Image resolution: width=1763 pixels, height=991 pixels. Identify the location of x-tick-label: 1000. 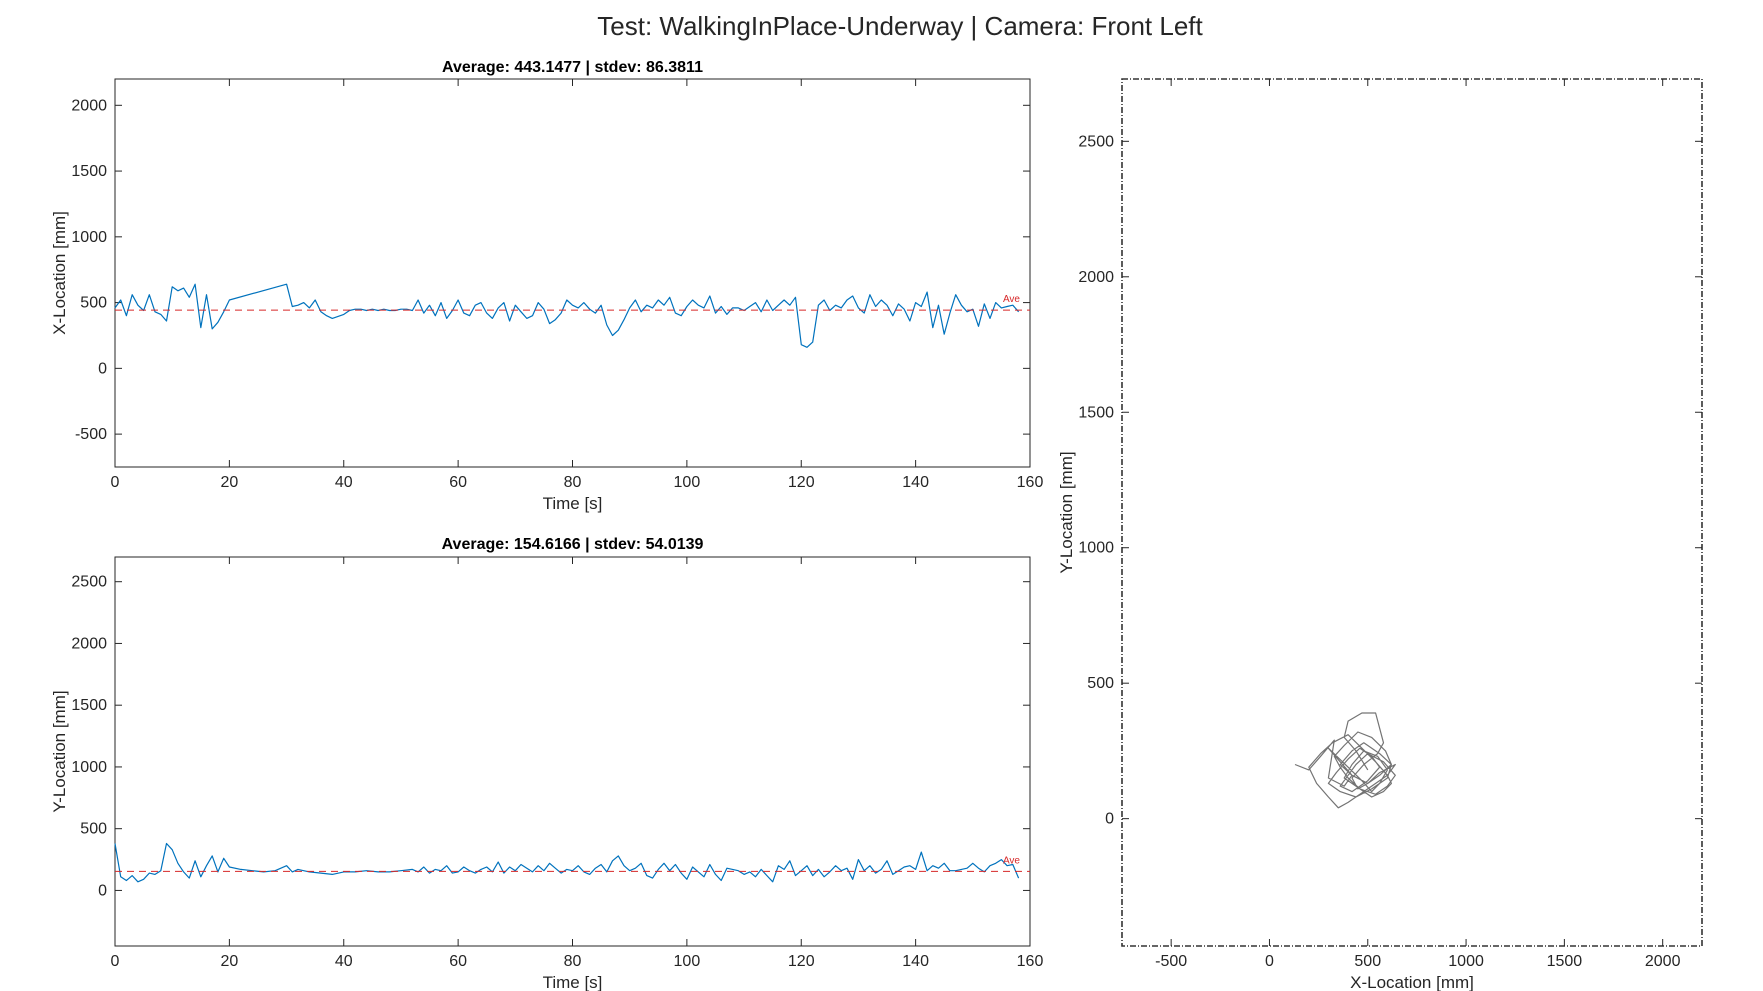
(1466, 961).